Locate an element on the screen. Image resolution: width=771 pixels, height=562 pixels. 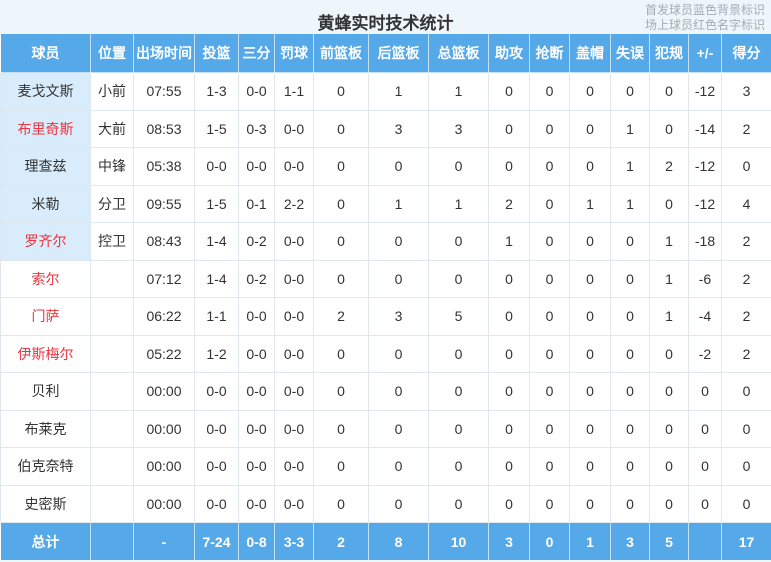
player-name-cell: 布里奇斯 is located at coordinates (45, 128).